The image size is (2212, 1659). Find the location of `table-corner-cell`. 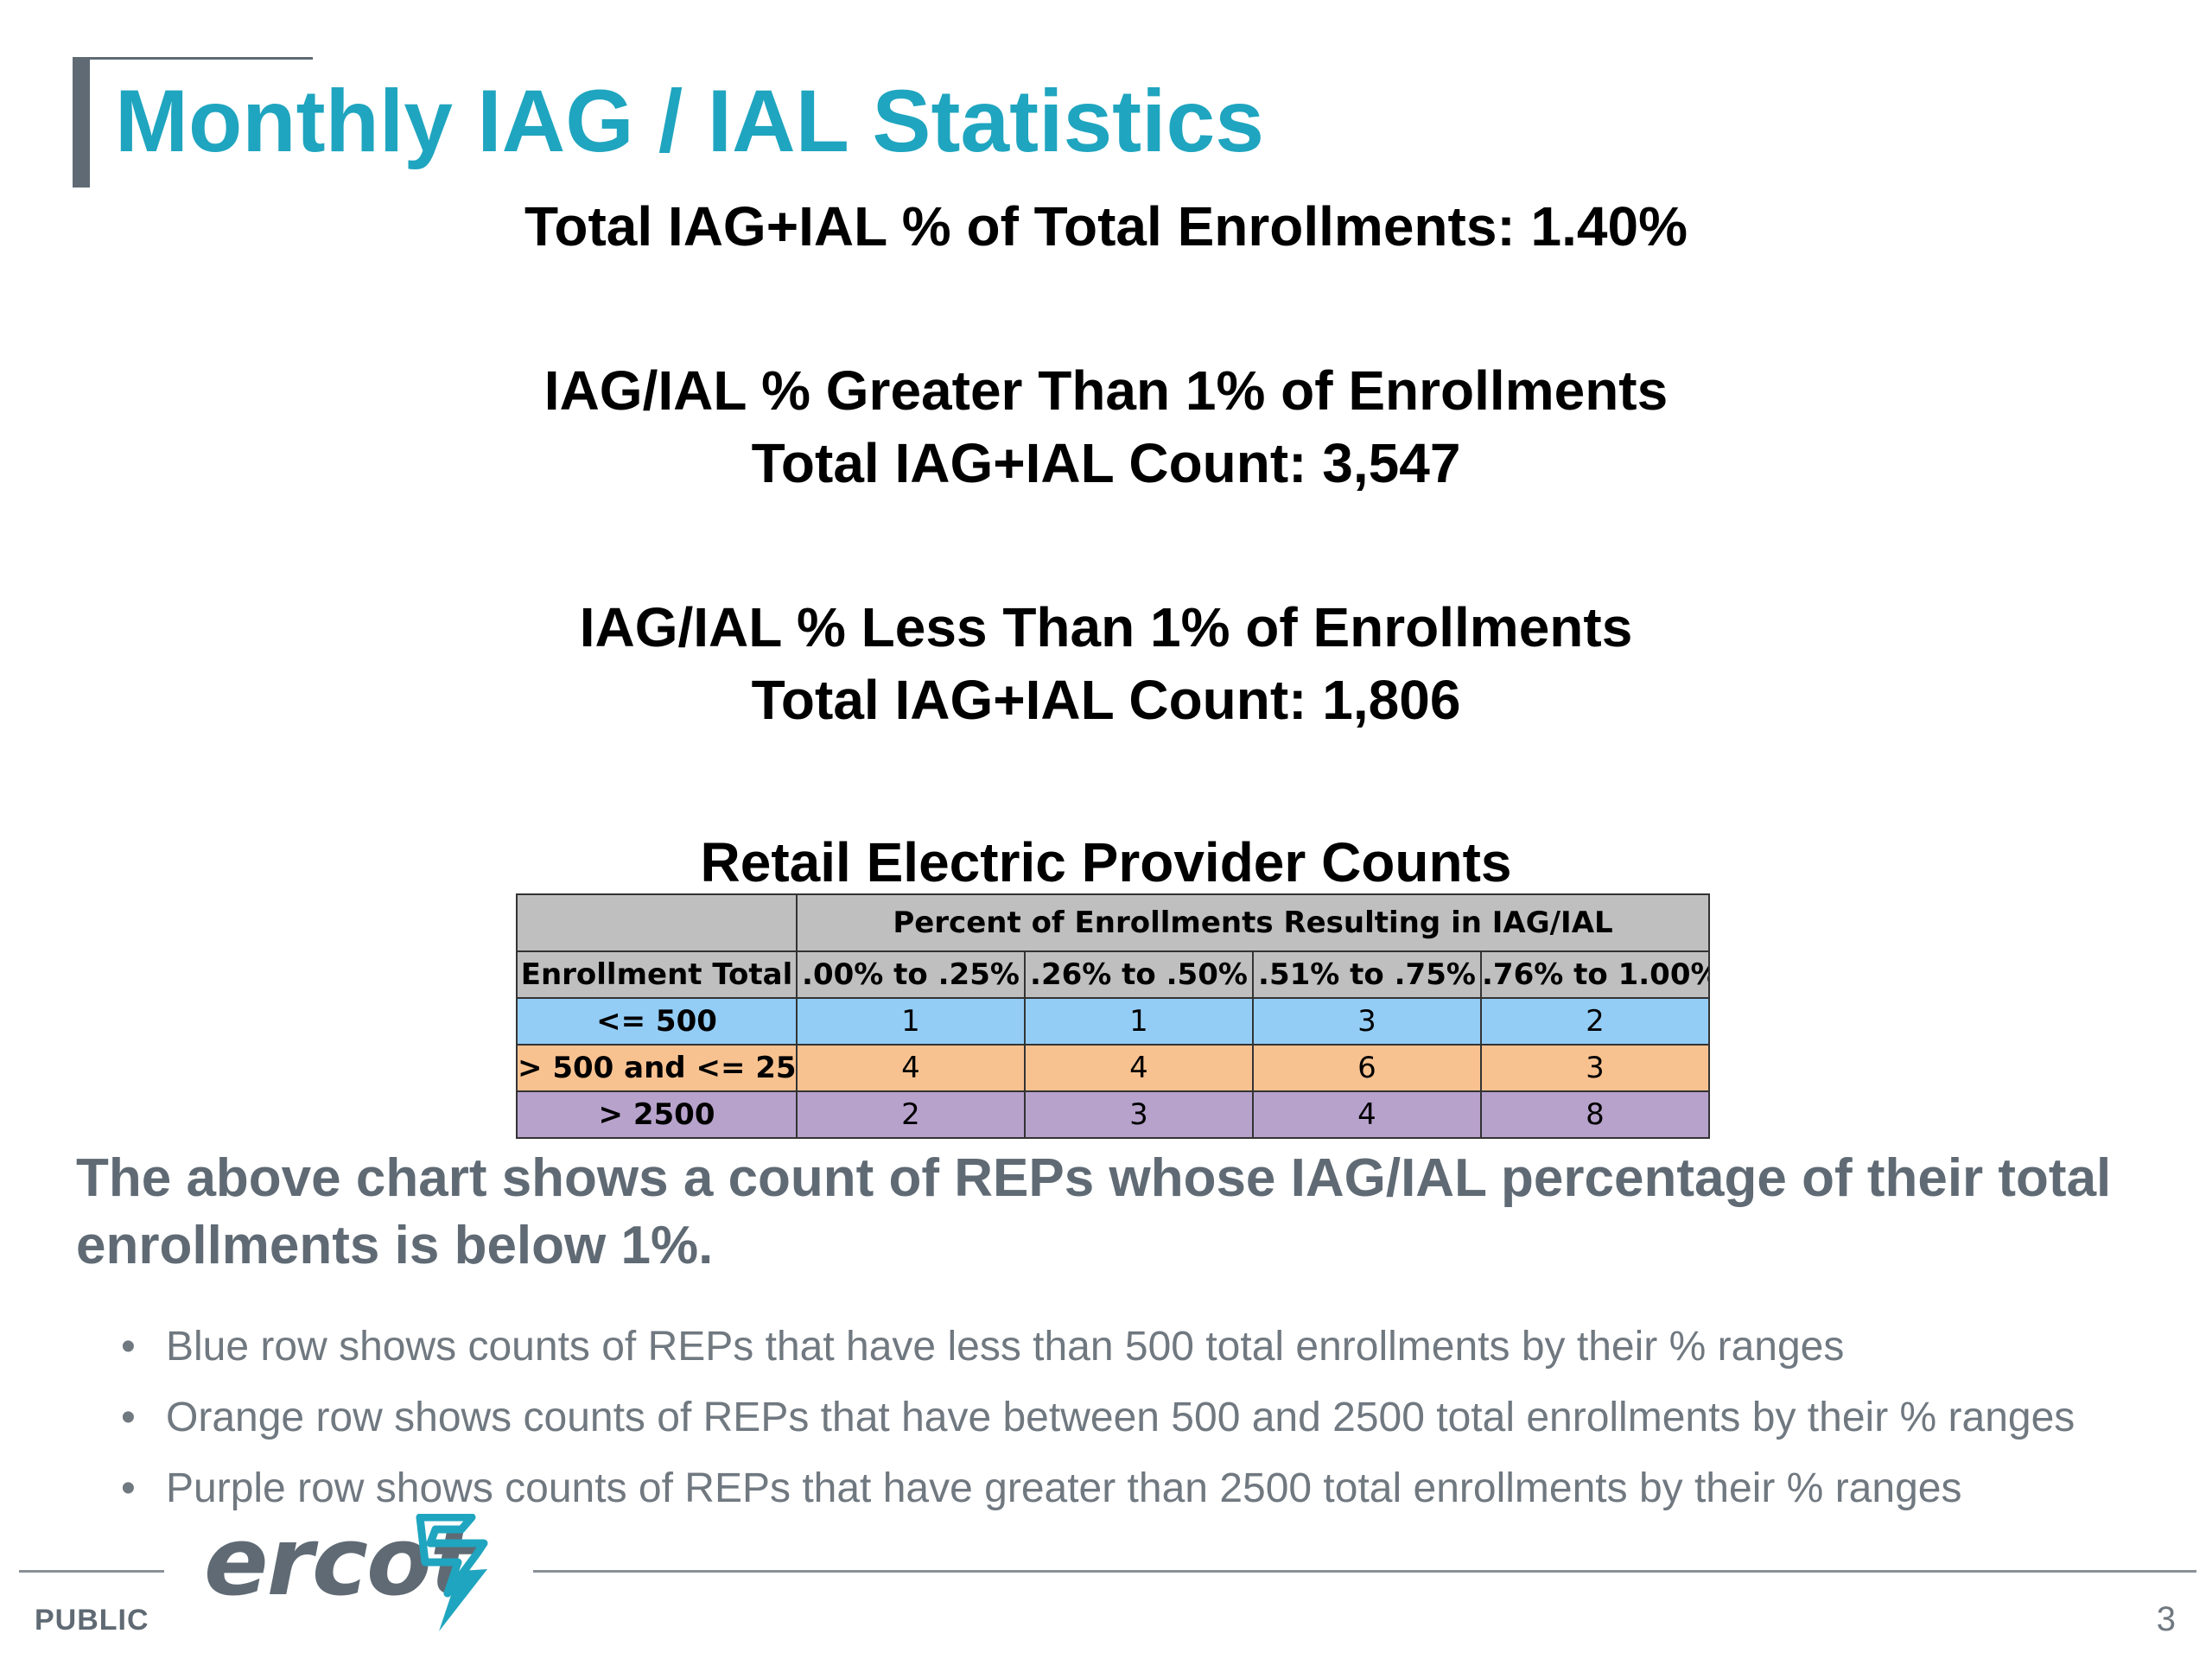

table-corner-cell is located at coordinates (657, 922).